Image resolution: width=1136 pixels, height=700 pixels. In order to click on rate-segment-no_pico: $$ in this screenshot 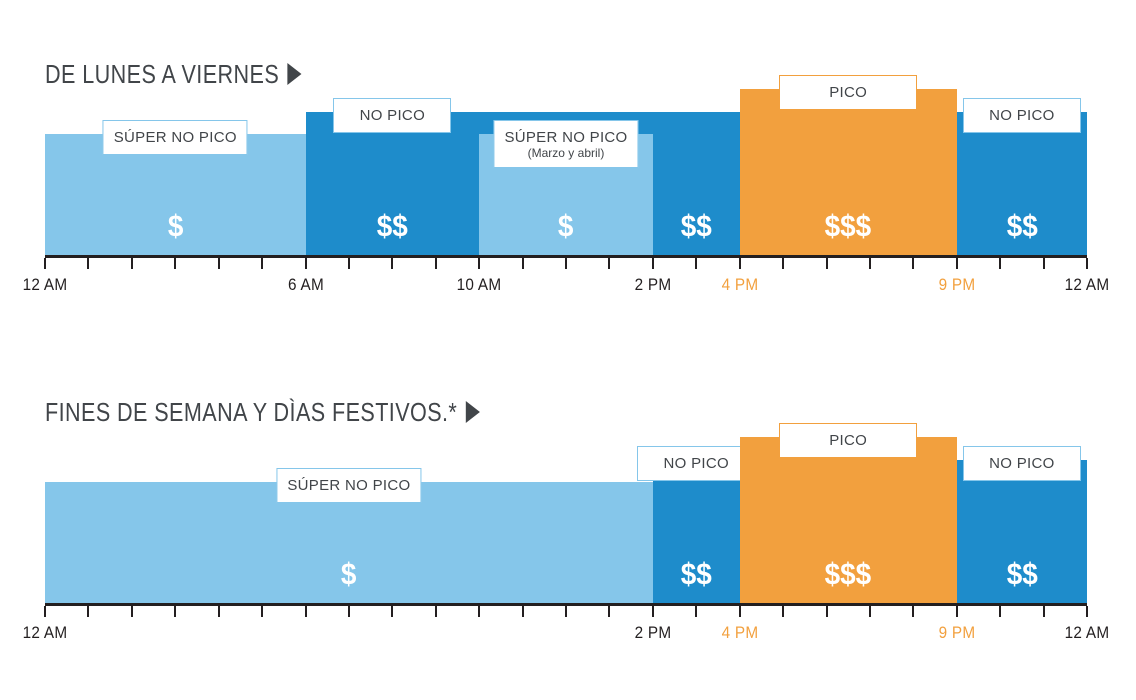, I will do `click(696, 183)`.